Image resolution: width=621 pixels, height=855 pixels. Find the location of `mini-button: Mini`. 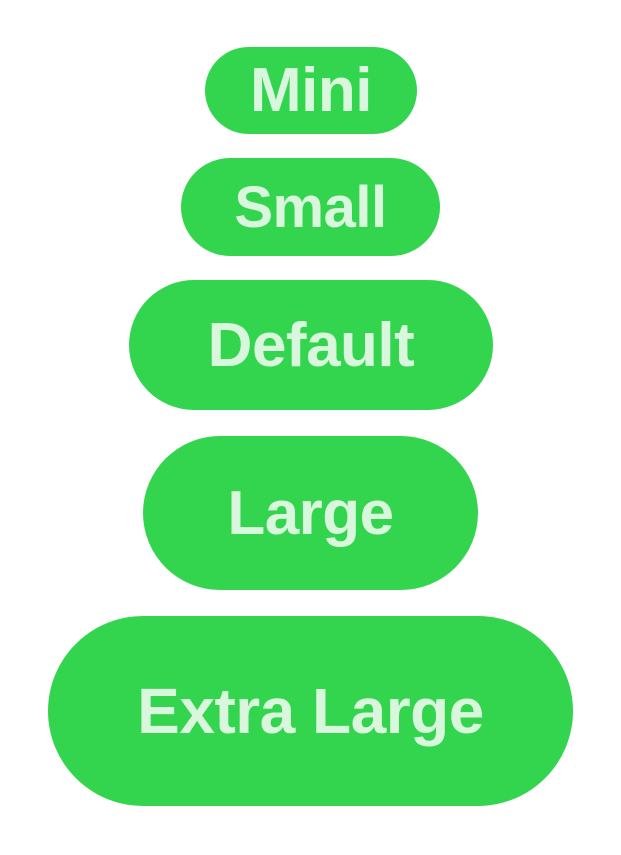

mini-button: Mini is located at coordinates (311, 90).